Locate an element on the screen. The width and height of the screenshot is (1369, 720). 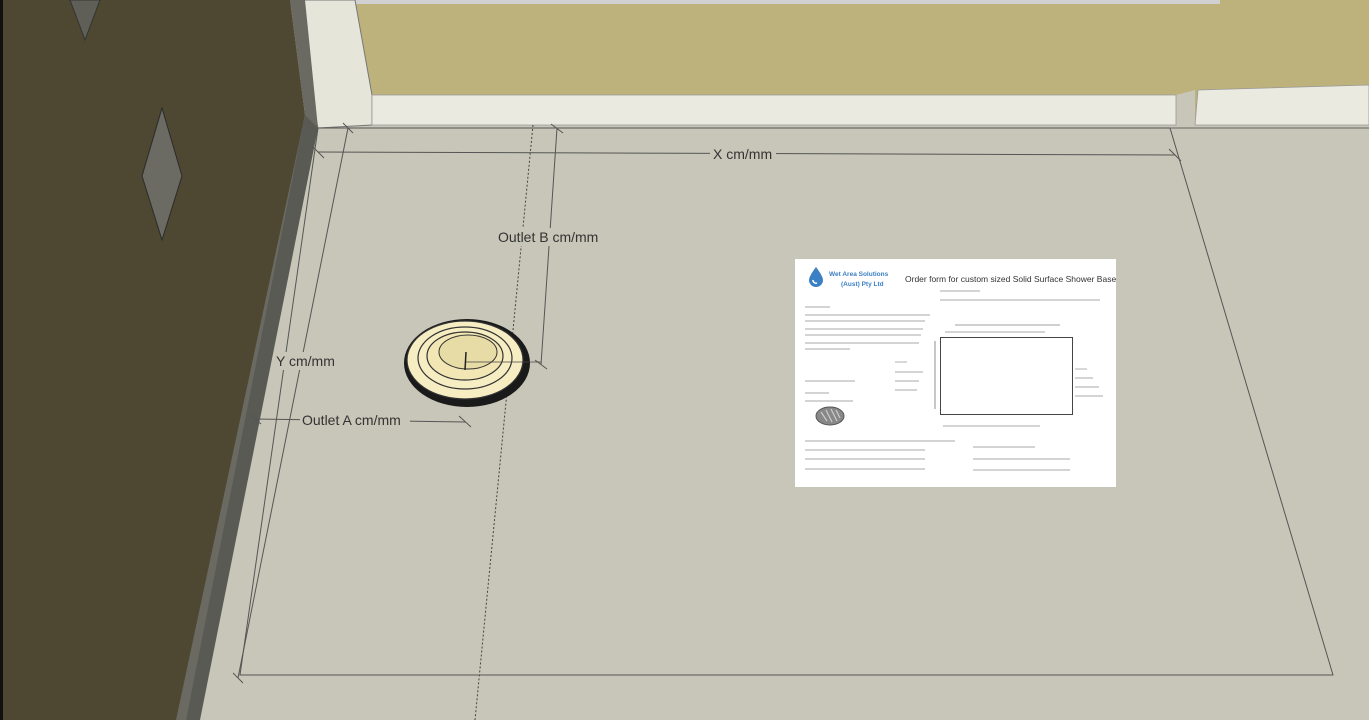
outlet-b-dimension-line is located at coordinates (549, 246).